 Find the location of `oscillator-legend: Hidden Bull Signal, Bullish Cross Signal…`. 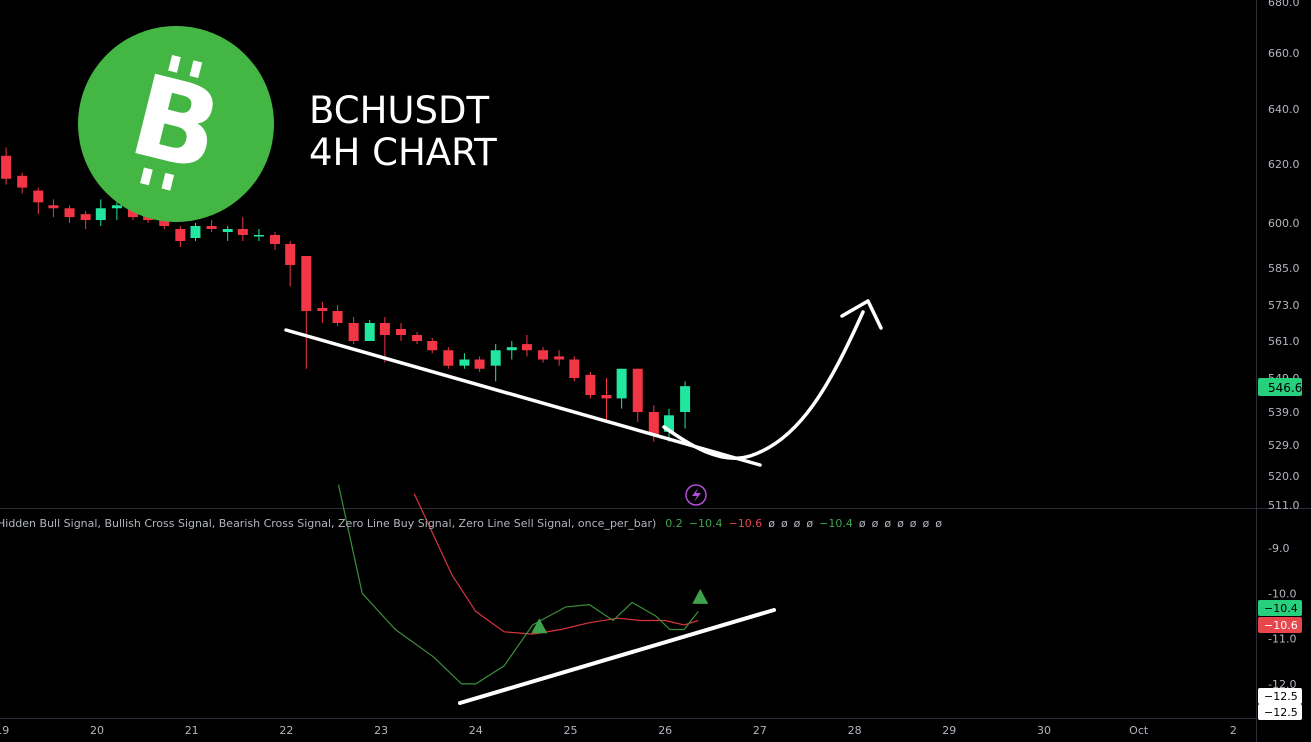

oscillator-legend: Hidden Bull Signal, Bullish Cross Signal… is located at coordinates (471, 523).